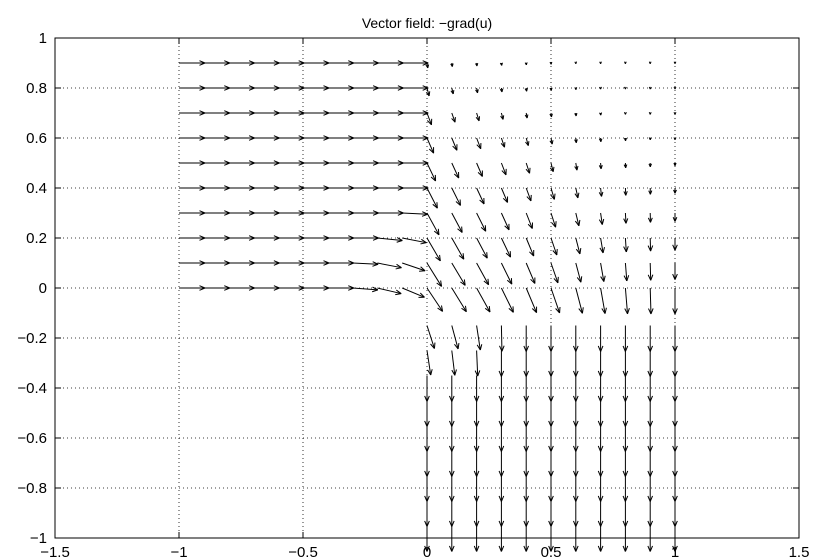  Describe the element at coordinates (32, 338) in the screenshot. I see `y-tick-label: −0.2` at that location.